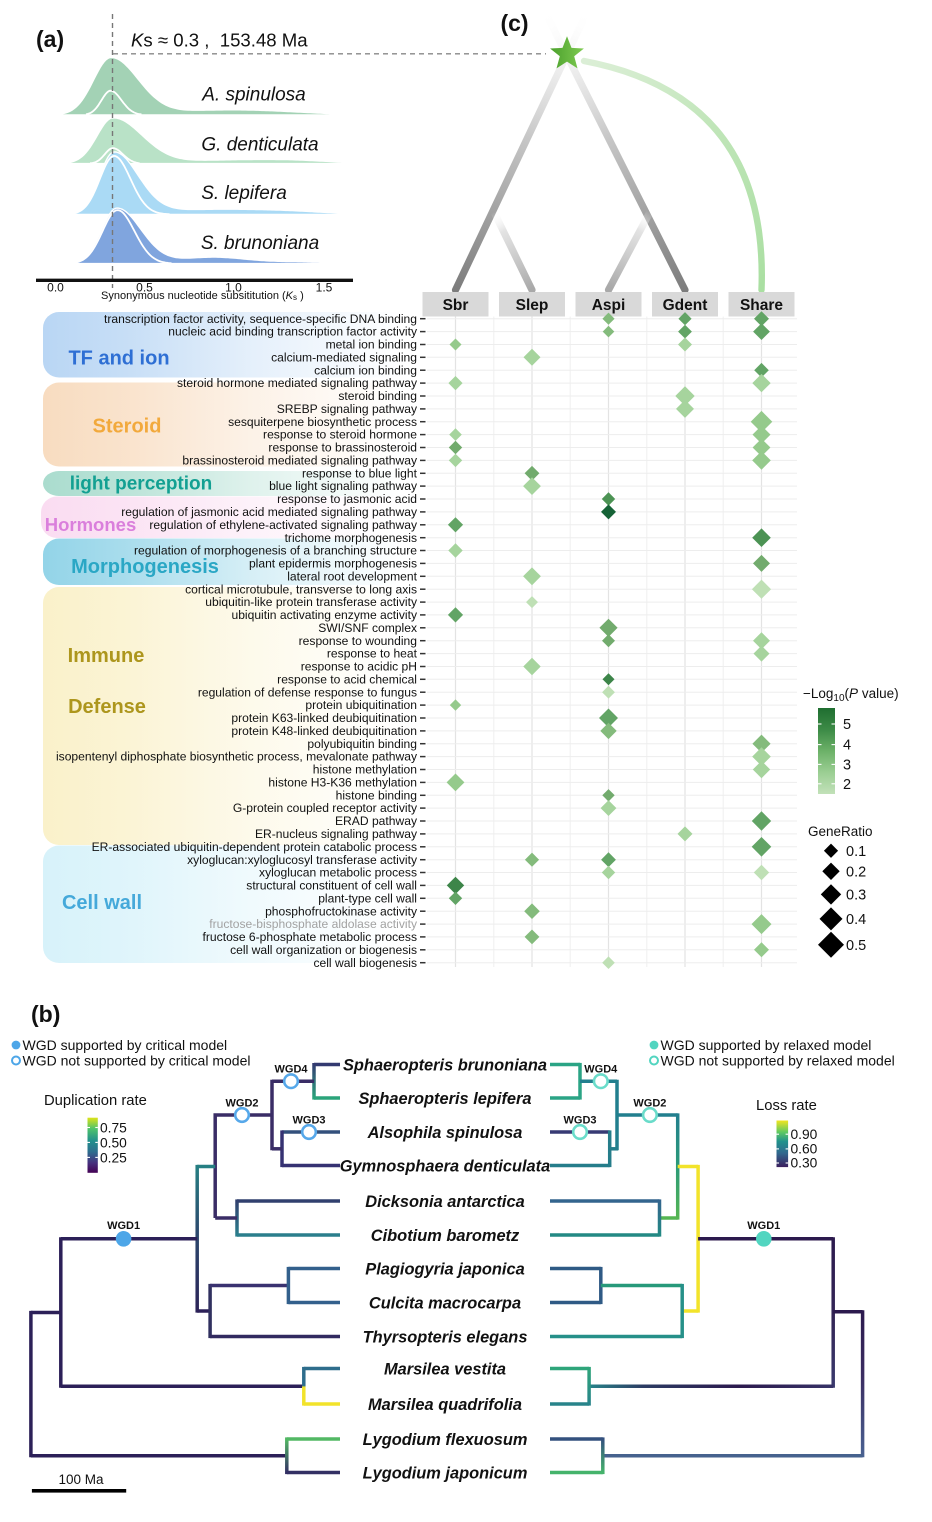  What do you see at coordinates (609, 305) in the screenshot?
I see `svg-text: Aspi` at bounding box center [609, 305].